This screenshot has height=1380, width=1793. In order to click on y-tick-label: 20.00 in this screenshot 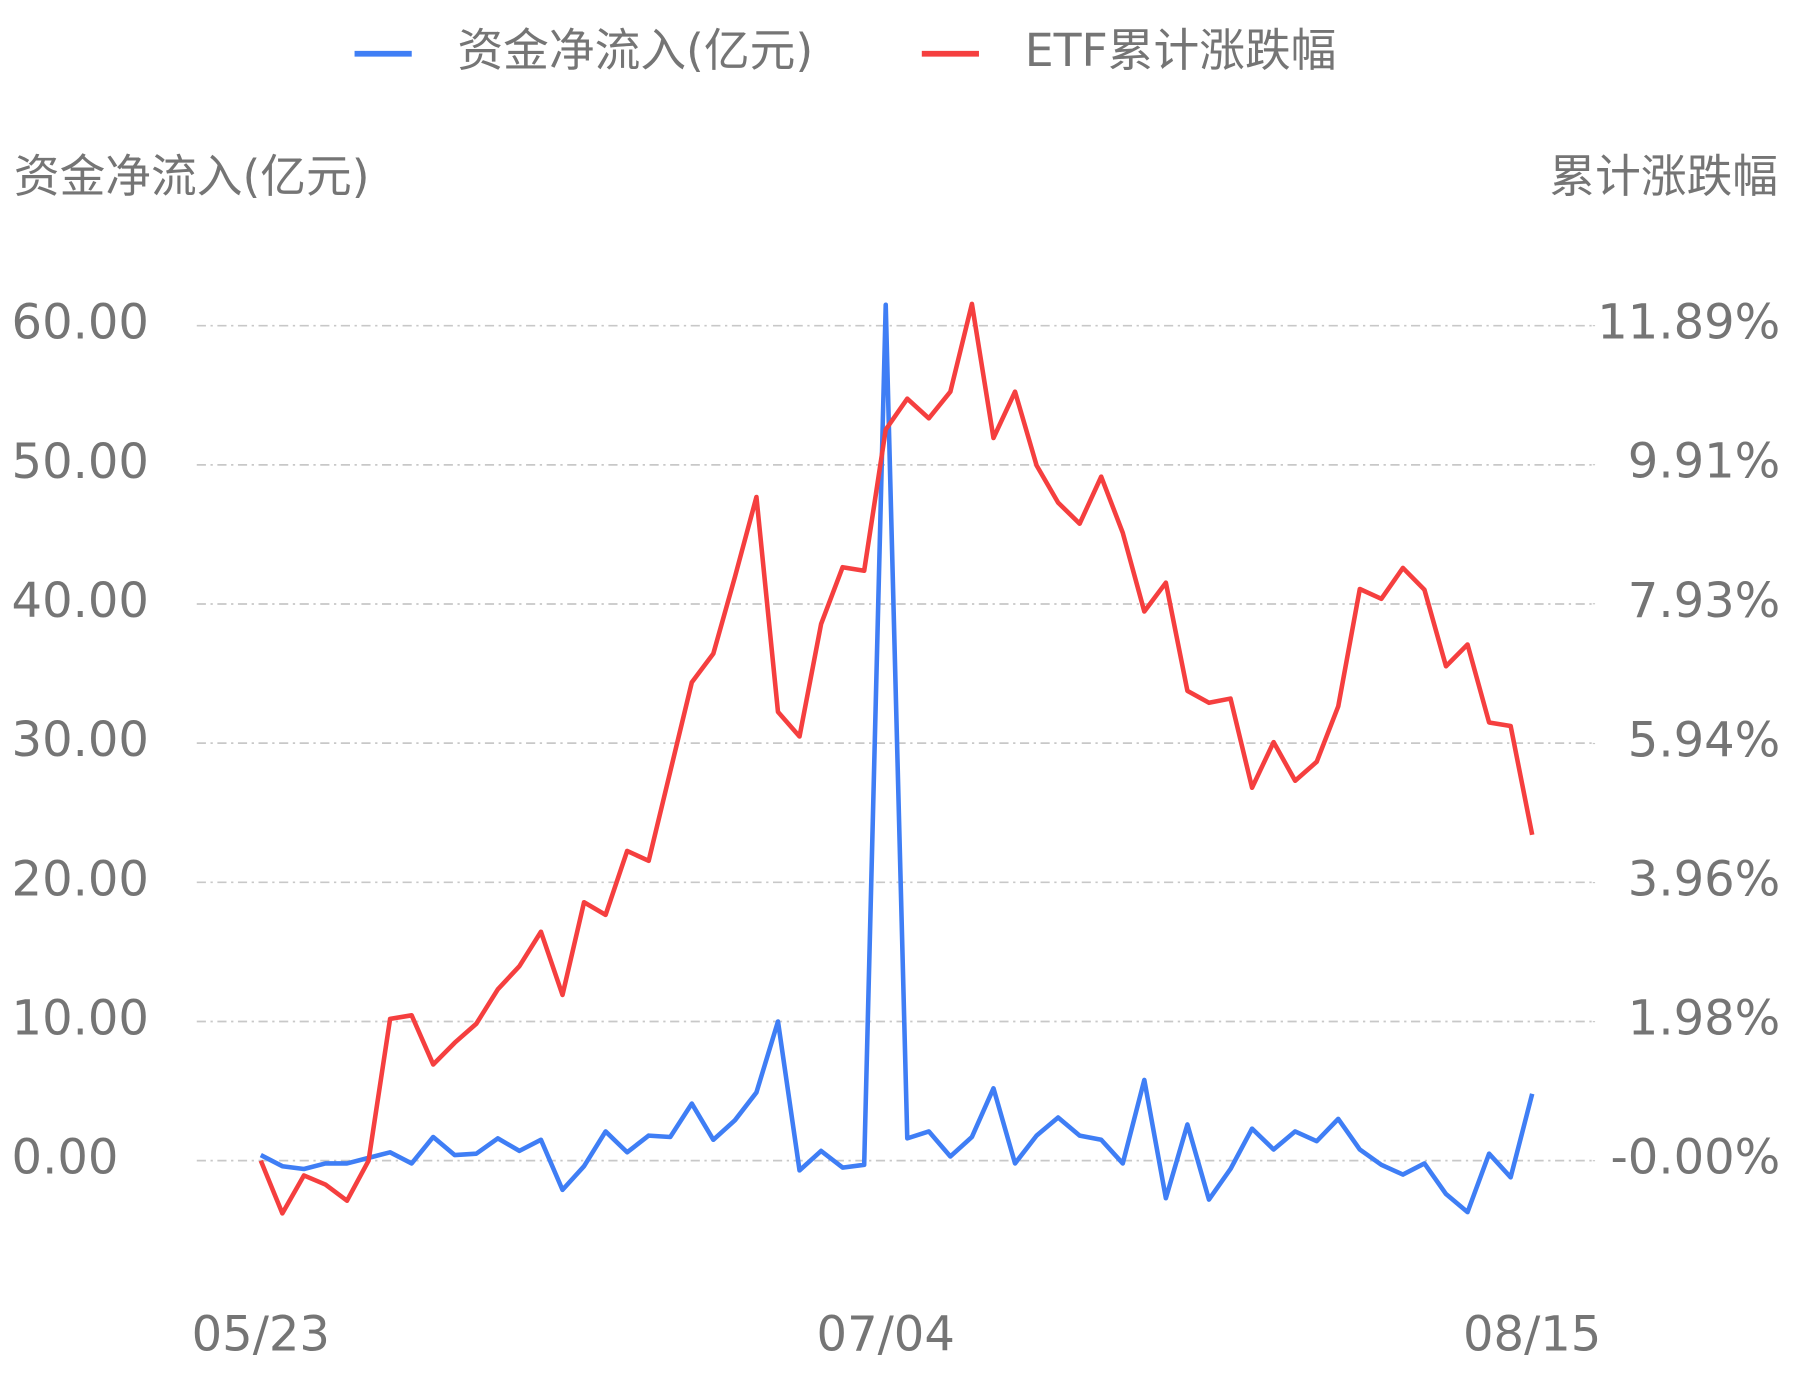, I will do `click(80, 879)`.